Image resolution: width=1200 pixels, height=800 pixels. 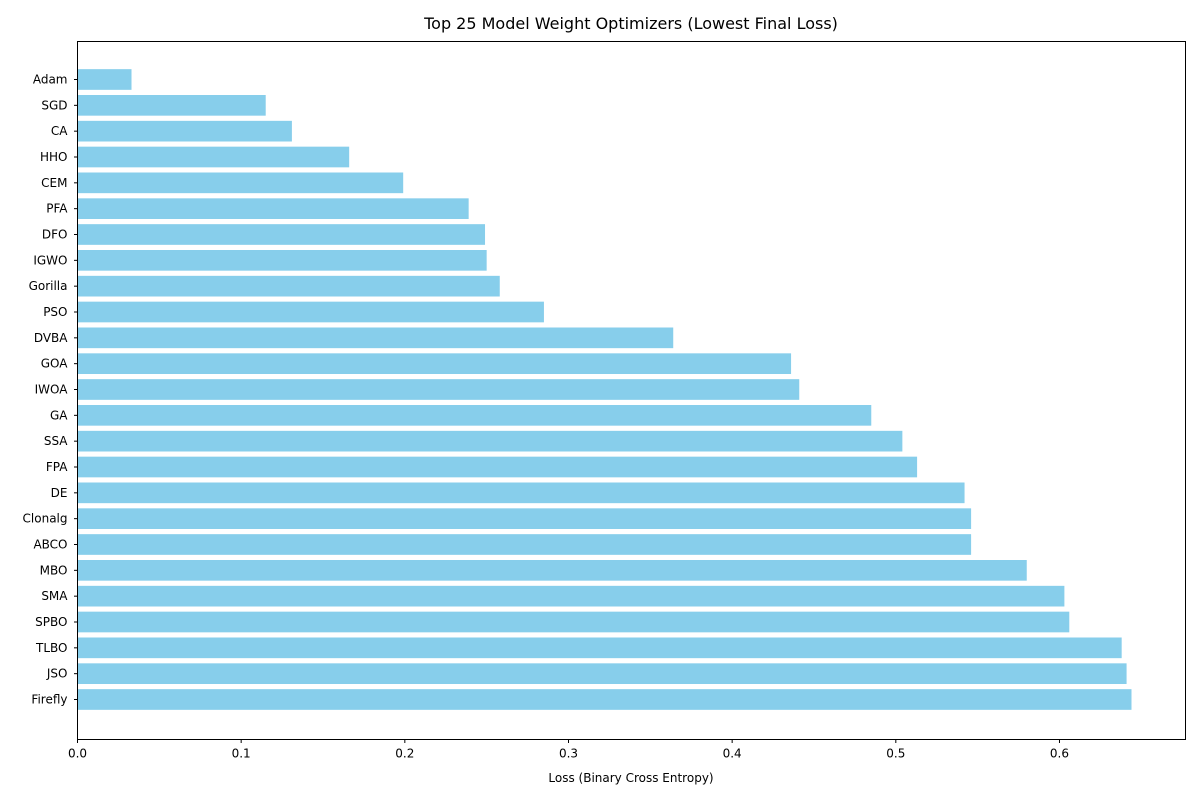 I want to click on bar-pso, so click(x=310, y=312).